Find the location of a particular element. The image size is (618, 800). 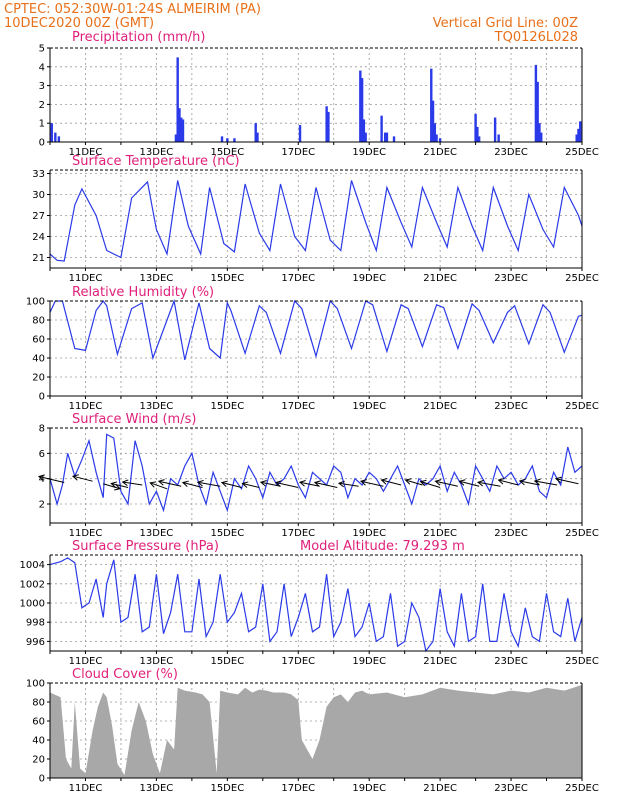

station-line: CPTEC: 052:30W-01:24S ALMEIRIM (PA) is located at coordinates (132, 9).